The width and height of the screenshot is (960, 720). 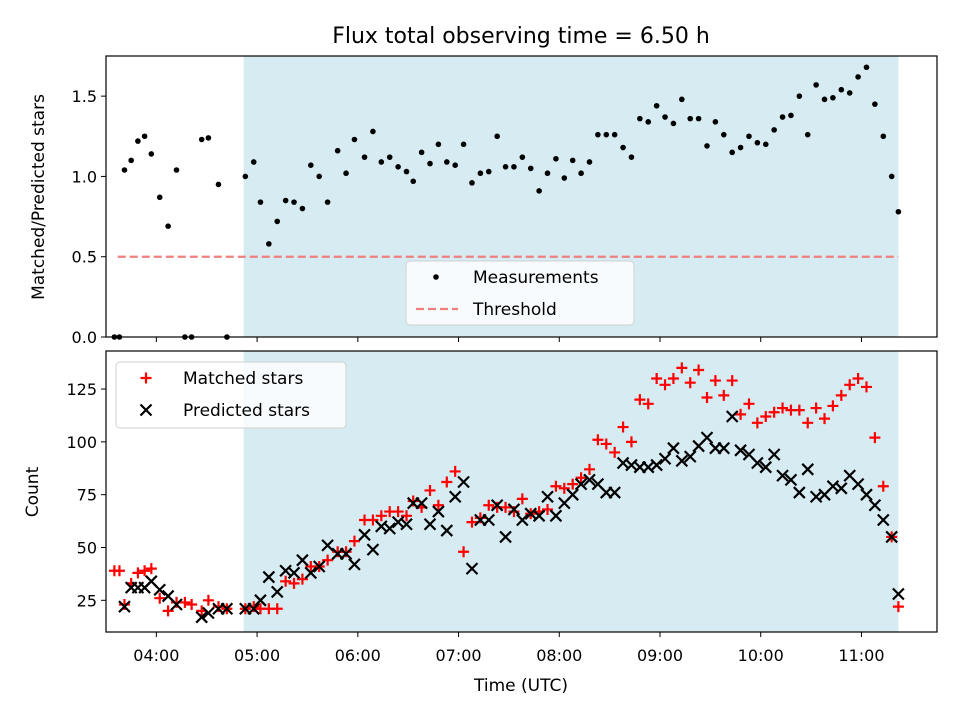 I want to click on predicted-stars-legend-swatch, so click(x=146, y=410).